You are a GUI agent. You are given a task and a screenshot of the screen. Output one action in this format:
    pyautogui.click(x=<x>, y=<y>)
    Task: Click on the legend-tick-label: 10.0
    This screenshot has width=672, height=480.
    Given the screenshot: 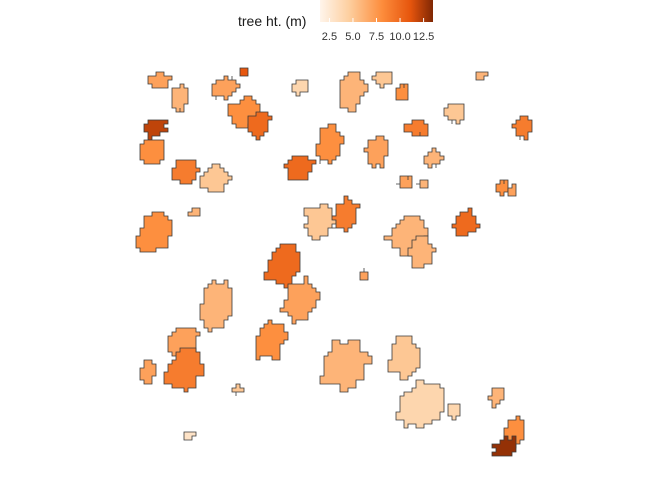 What is the action you would take?
    pyautogui.click(x=399, y=37)
    